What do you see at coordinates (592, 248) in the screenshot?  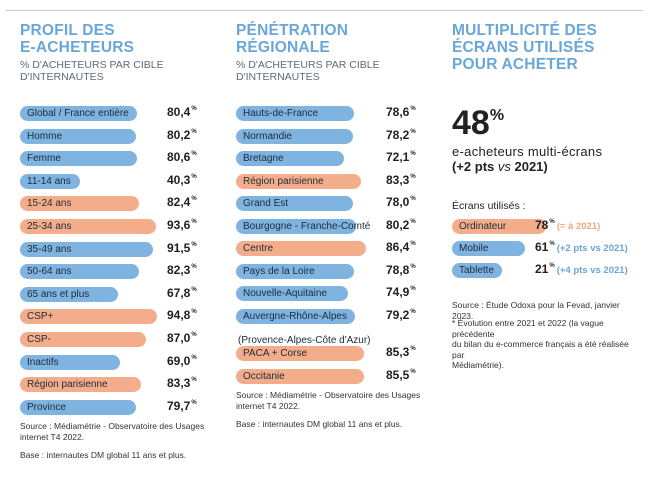 I see `bar-evolution: (+2 pts vs 2021)` at bounding box center [592, 248].